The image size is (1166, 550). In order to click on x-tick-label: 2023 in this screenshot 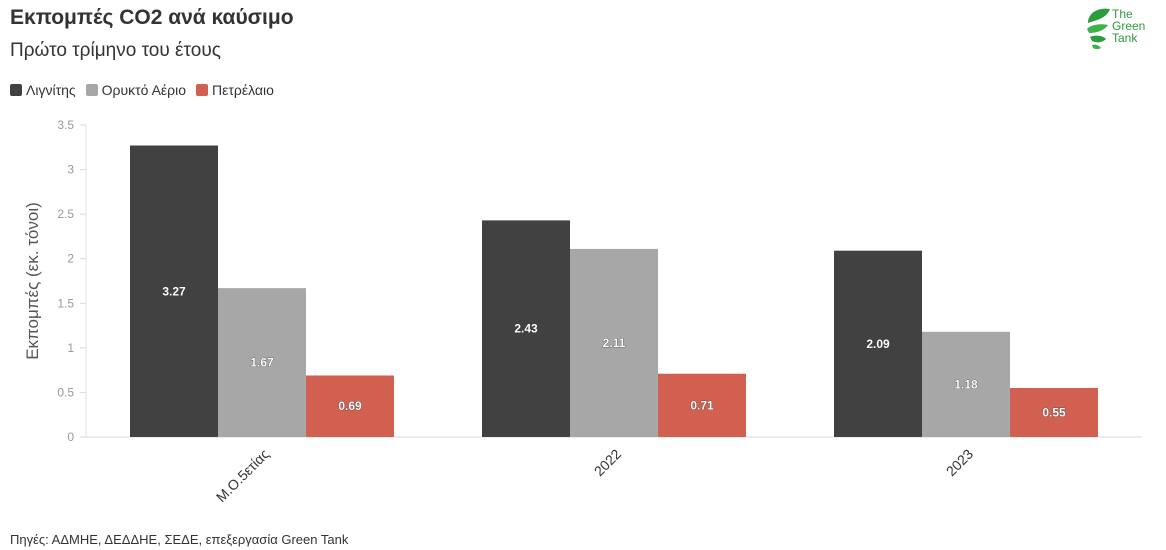, I will do `click(959, 462)`.